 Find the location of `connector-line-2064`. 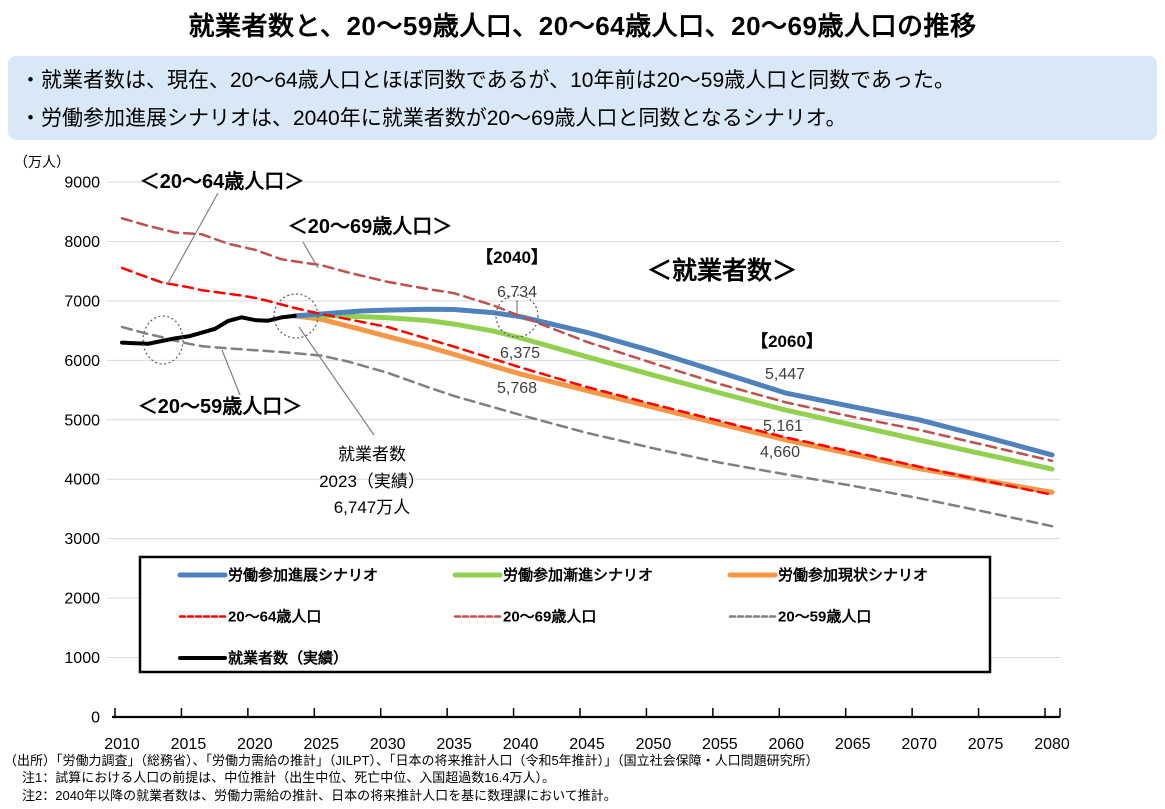

connector-line-2064 is located at coordinates (192, 239).